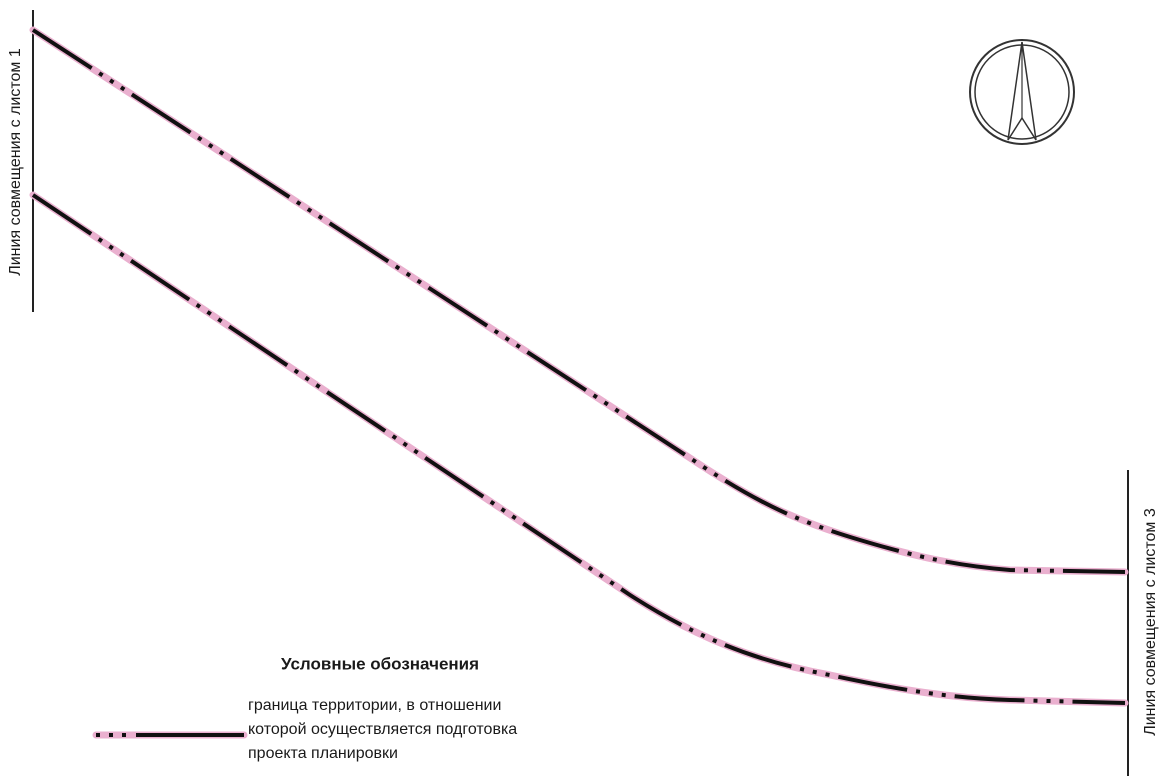 Image resolution: width=1170 pixels, height=776 pixels. What do you see at coordinates (15, 162) in the screenshot?
I see `match-line-label: Линия совмещения с листом 1` at bounding box center [15, 162].